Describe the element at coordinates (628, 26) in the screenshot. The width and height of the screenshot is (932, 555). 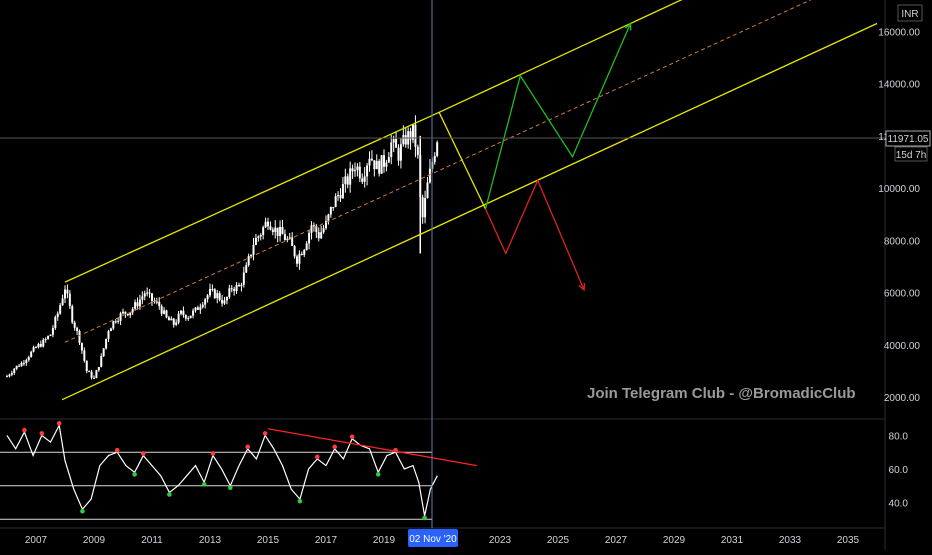
I see `bull-arrowhead` at that location.